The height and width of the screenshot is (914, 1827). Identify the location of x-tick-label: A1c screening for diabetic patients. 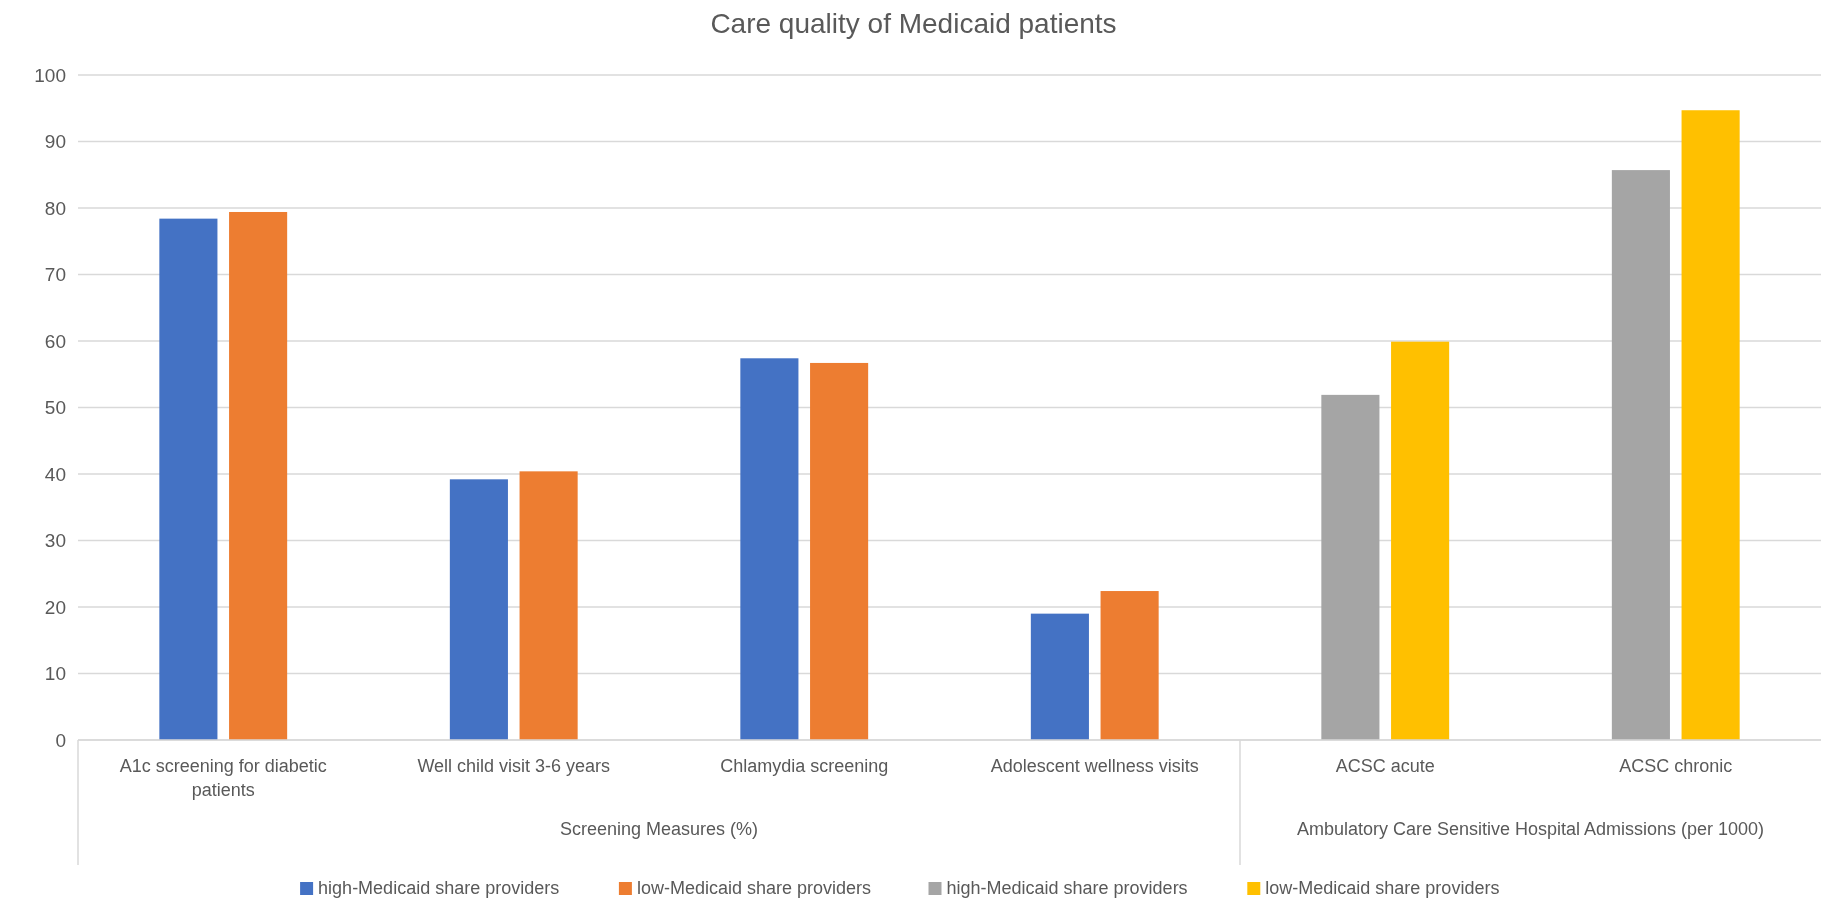
(223, 778).